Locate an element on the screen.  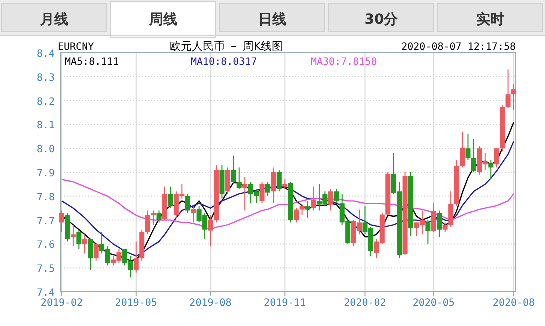
x-tick-label: 2019-05 is located at coordinates (136, 303).